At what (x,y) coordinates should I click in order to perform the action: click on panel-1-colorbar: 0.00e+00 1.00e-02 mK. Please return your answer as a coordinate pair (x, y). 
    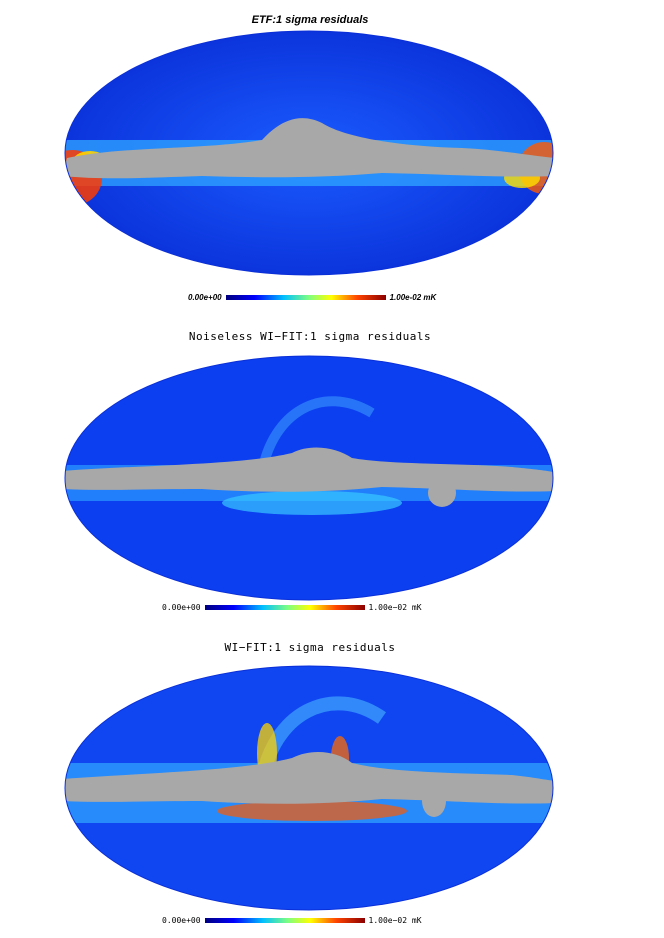
    Looking at the image, I should click on (312, 297).